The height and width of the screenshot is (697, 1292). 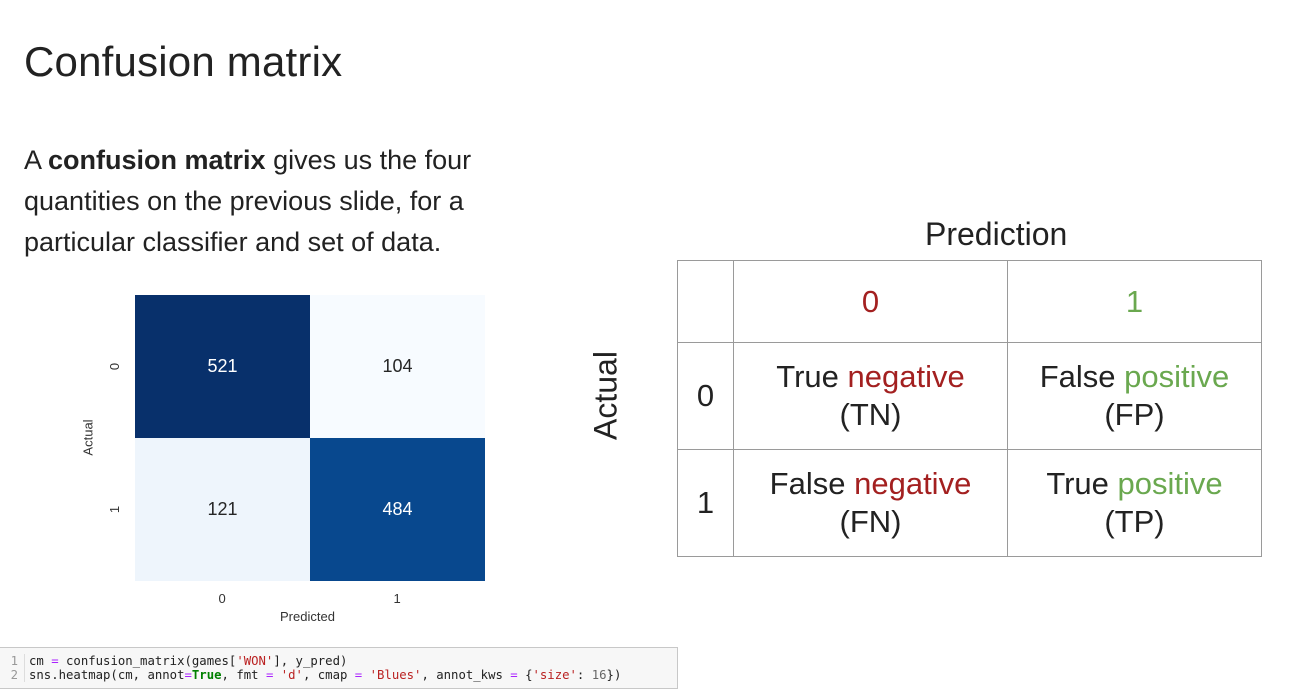 What do you see at coordinates (1077, 483) in the screenshot?
I see `tp-word1: True` at bounding box center [1077, 483].